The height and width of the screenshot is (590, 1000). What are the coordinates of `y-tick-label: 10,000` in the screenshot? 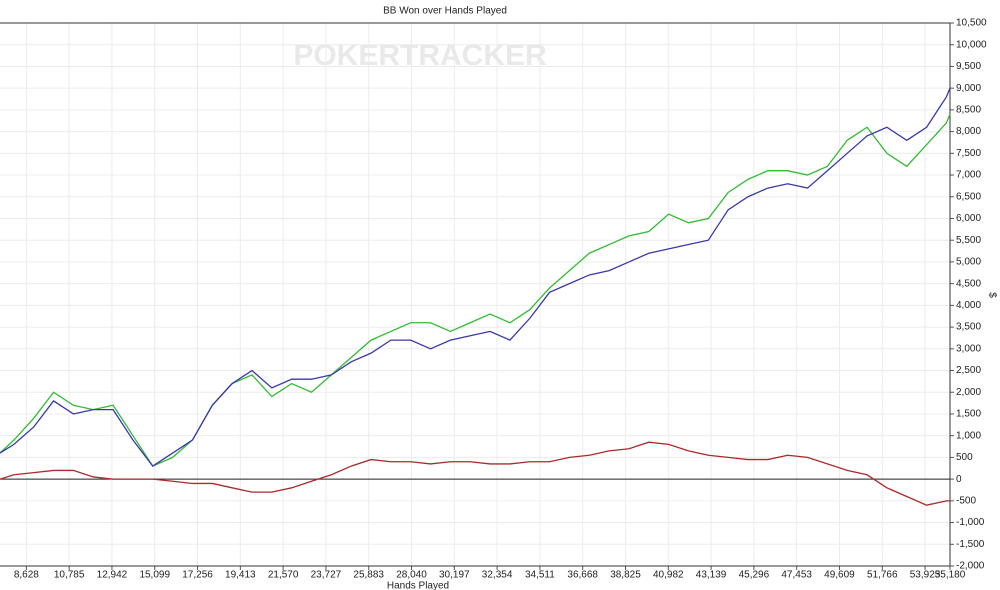 It's located at (971, 44).